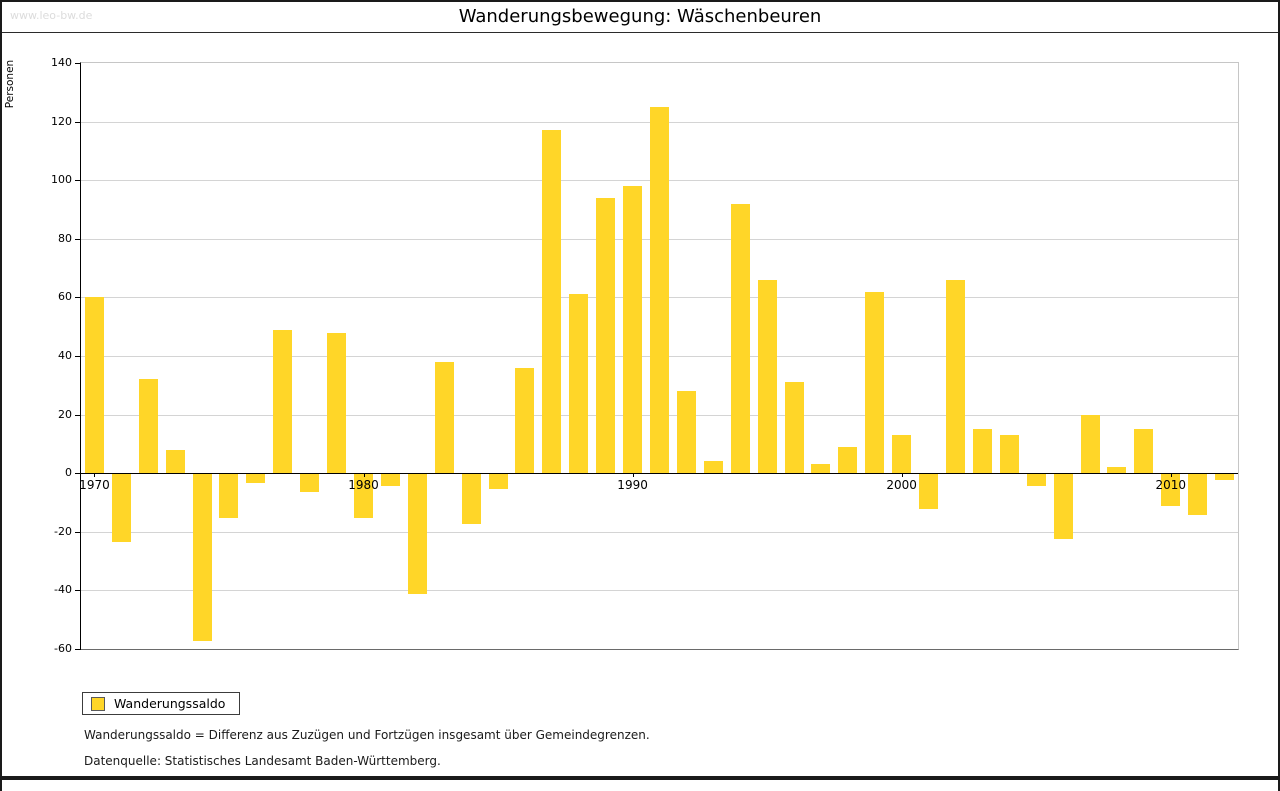  What do you see at coordinates (65, 355) in the screenshot?
I see `y-tick-label: 40` at bounding box center [65, 355].